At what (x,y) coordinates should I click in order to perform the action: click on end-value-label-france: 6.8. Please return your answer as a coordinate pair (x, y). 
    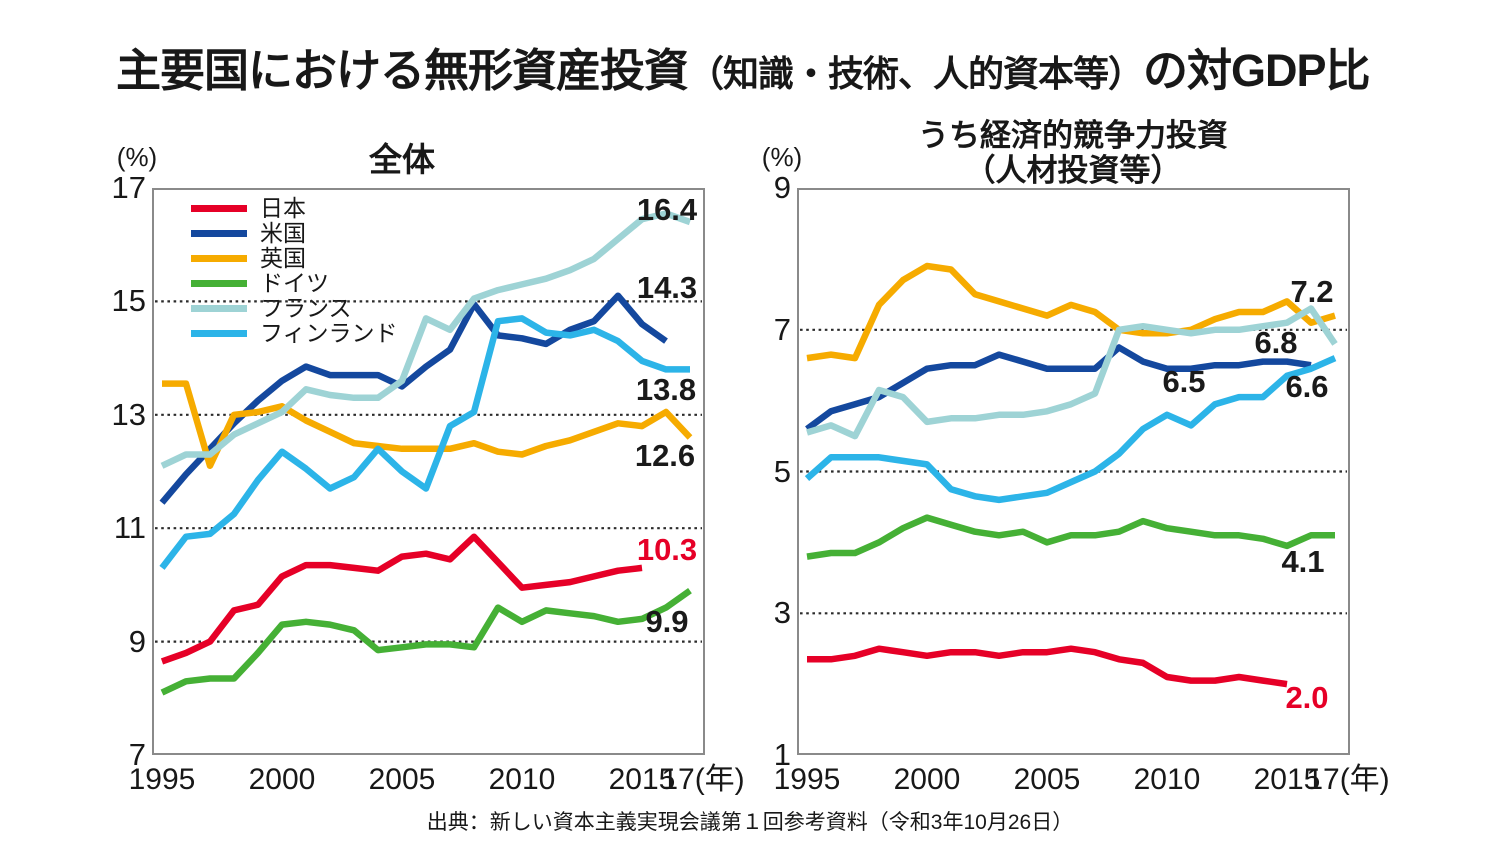
    Looking at the image, I should click on (1276, 342).